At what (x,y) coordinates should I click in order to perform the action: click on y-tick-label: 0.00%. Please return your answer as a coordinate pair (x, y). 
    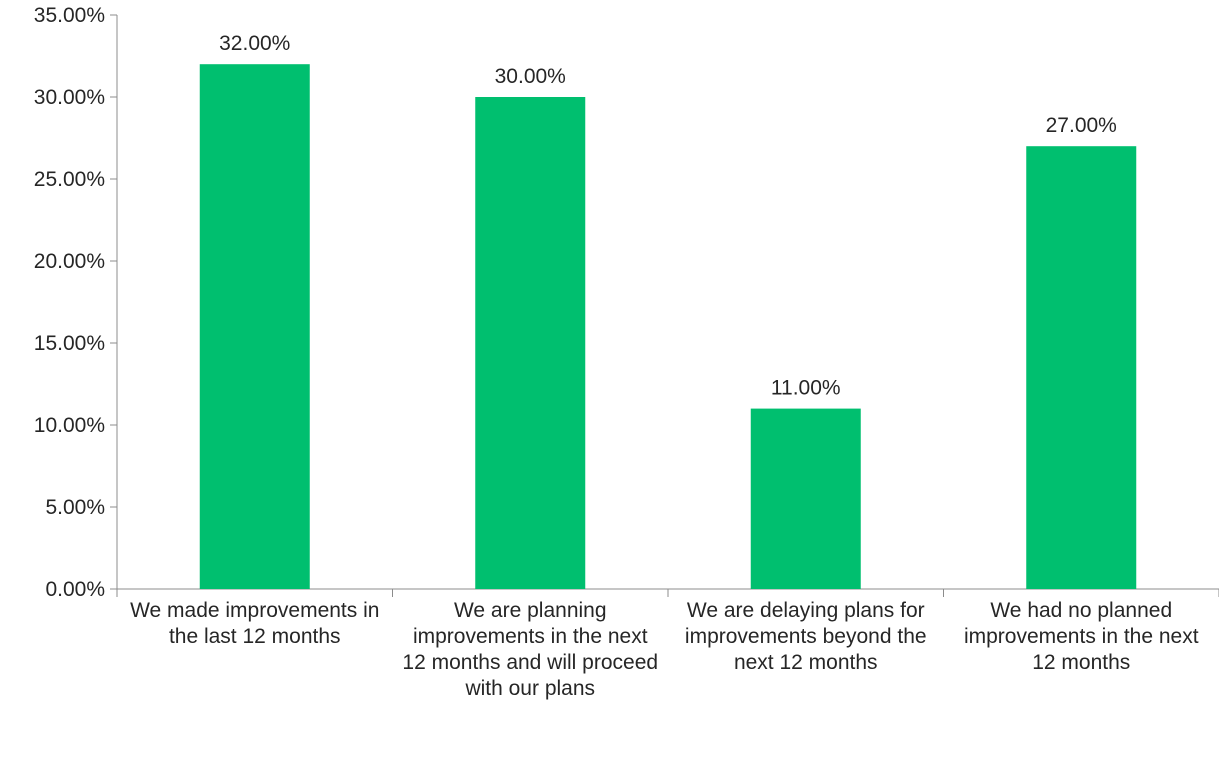
    Looking at the image, I should click on (75, 589).